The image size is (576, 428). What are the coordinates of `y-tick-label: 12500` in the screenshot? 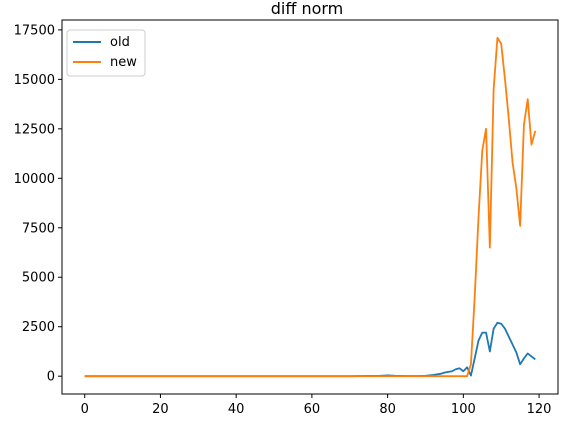 It's located at (34, 129).